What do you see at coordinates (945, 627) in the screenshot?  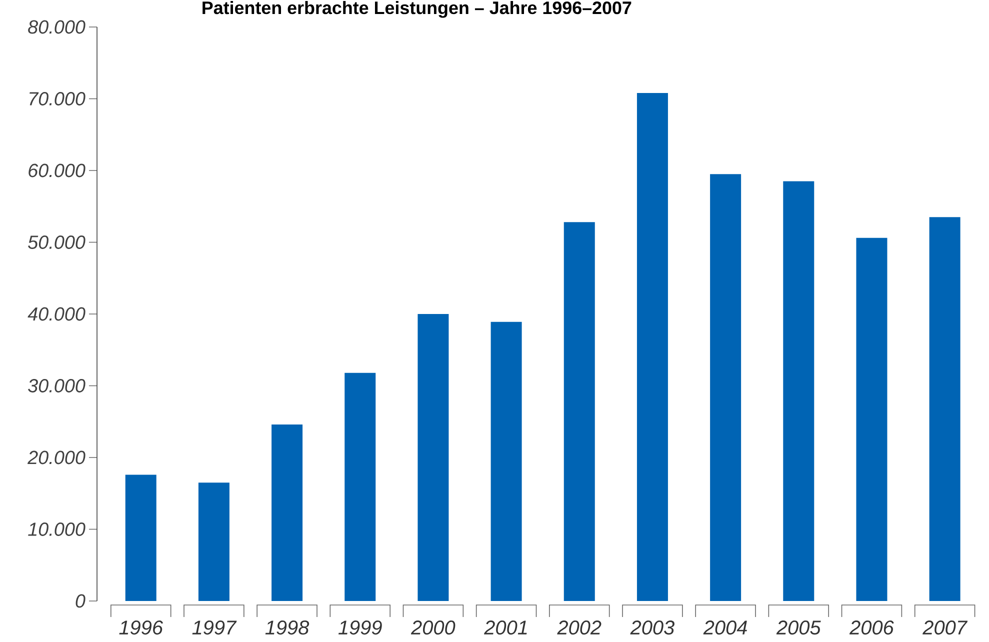 I see `x-tick-label: 2007` at bounding box center [945, 627].